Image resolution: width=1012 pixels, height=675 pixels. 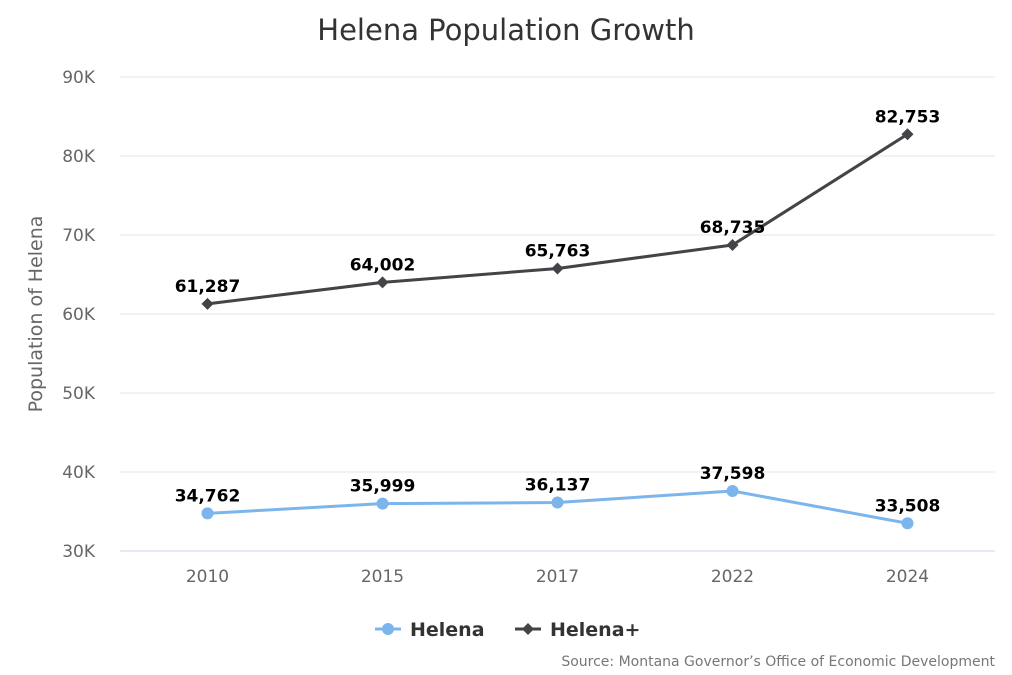 What do you see at coordinates (558, 486) in the screenshot?
I see `data-label: 36,137` at bounding box center [558, 486].